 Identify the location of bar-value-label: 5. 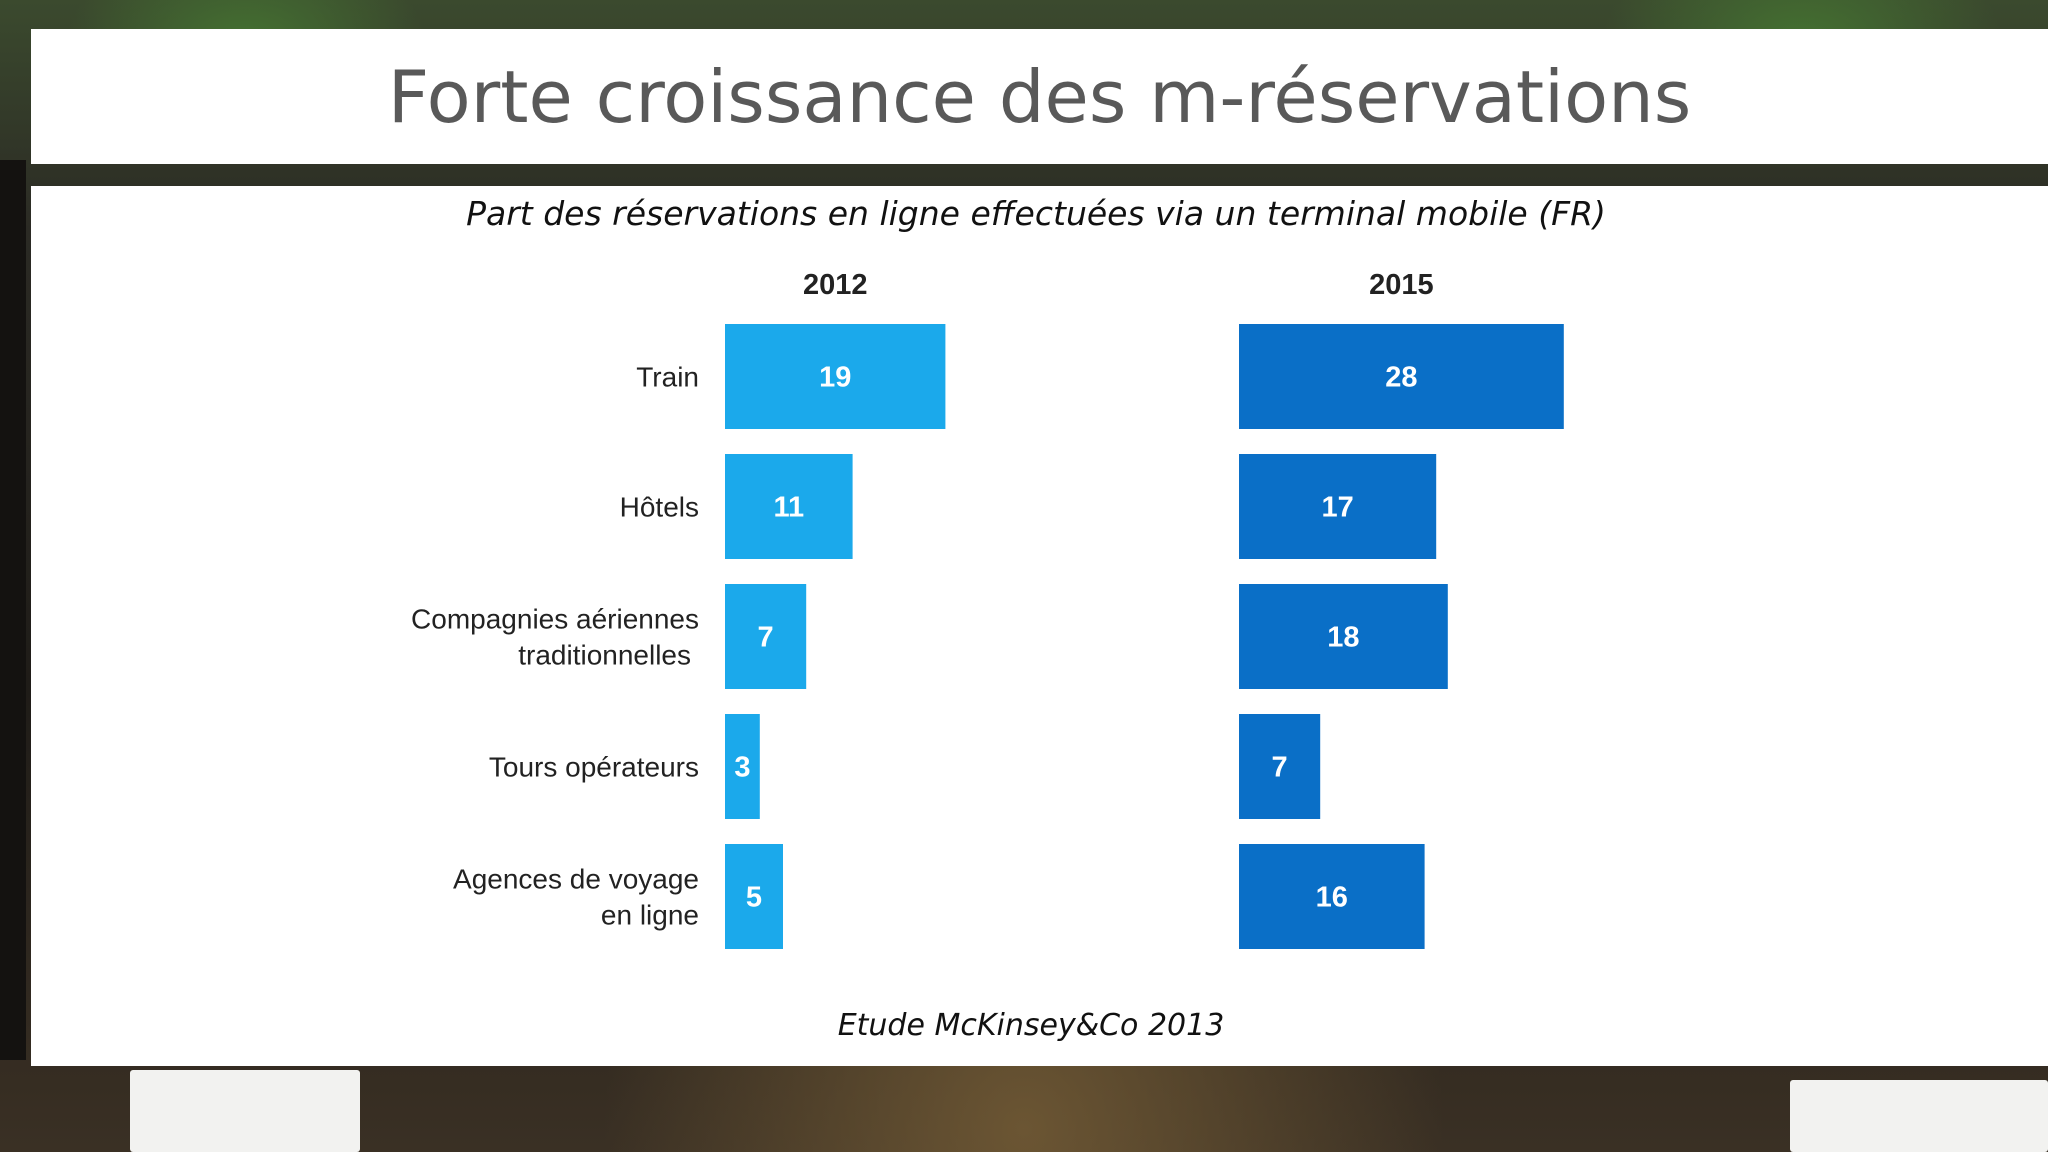
(754, 898).